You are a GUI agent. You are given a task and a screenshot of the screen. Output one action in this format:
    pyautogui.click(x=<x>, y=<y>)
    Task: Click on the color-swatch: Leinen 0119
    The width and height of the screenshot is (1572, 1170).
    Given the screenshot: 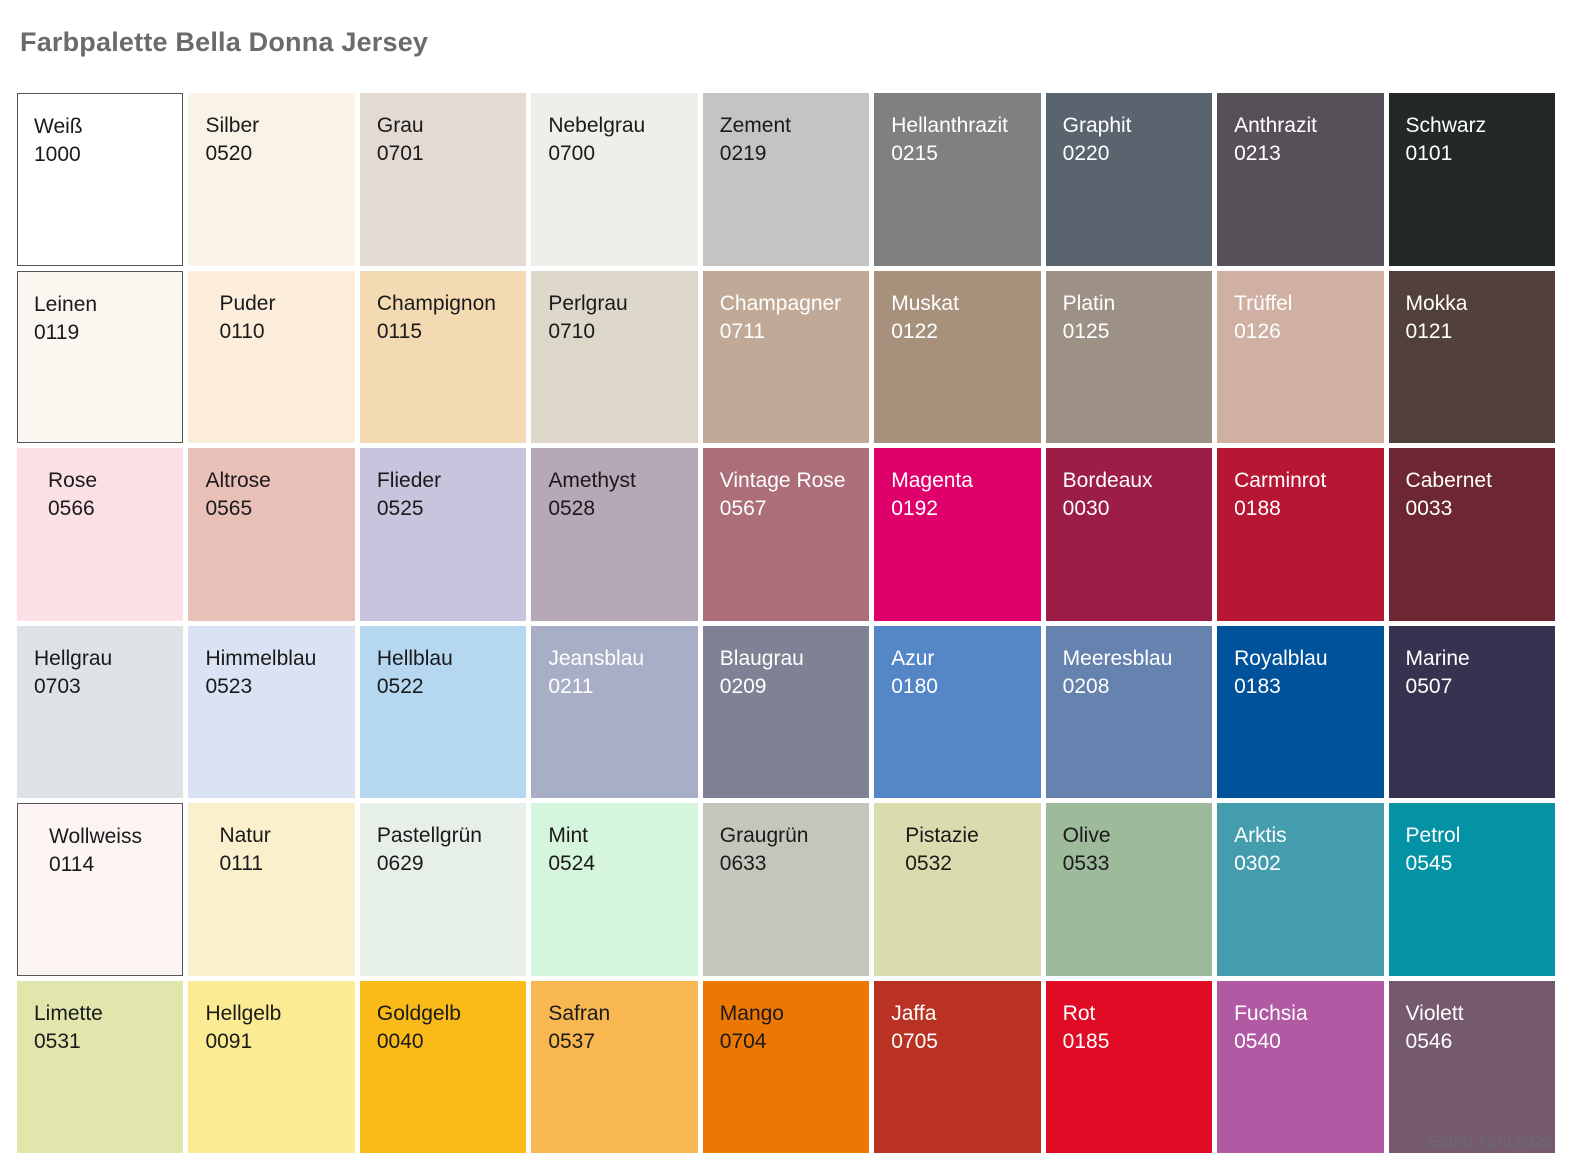 What is the action you would take?
    pyautogui.click(x=100, y=356)
    